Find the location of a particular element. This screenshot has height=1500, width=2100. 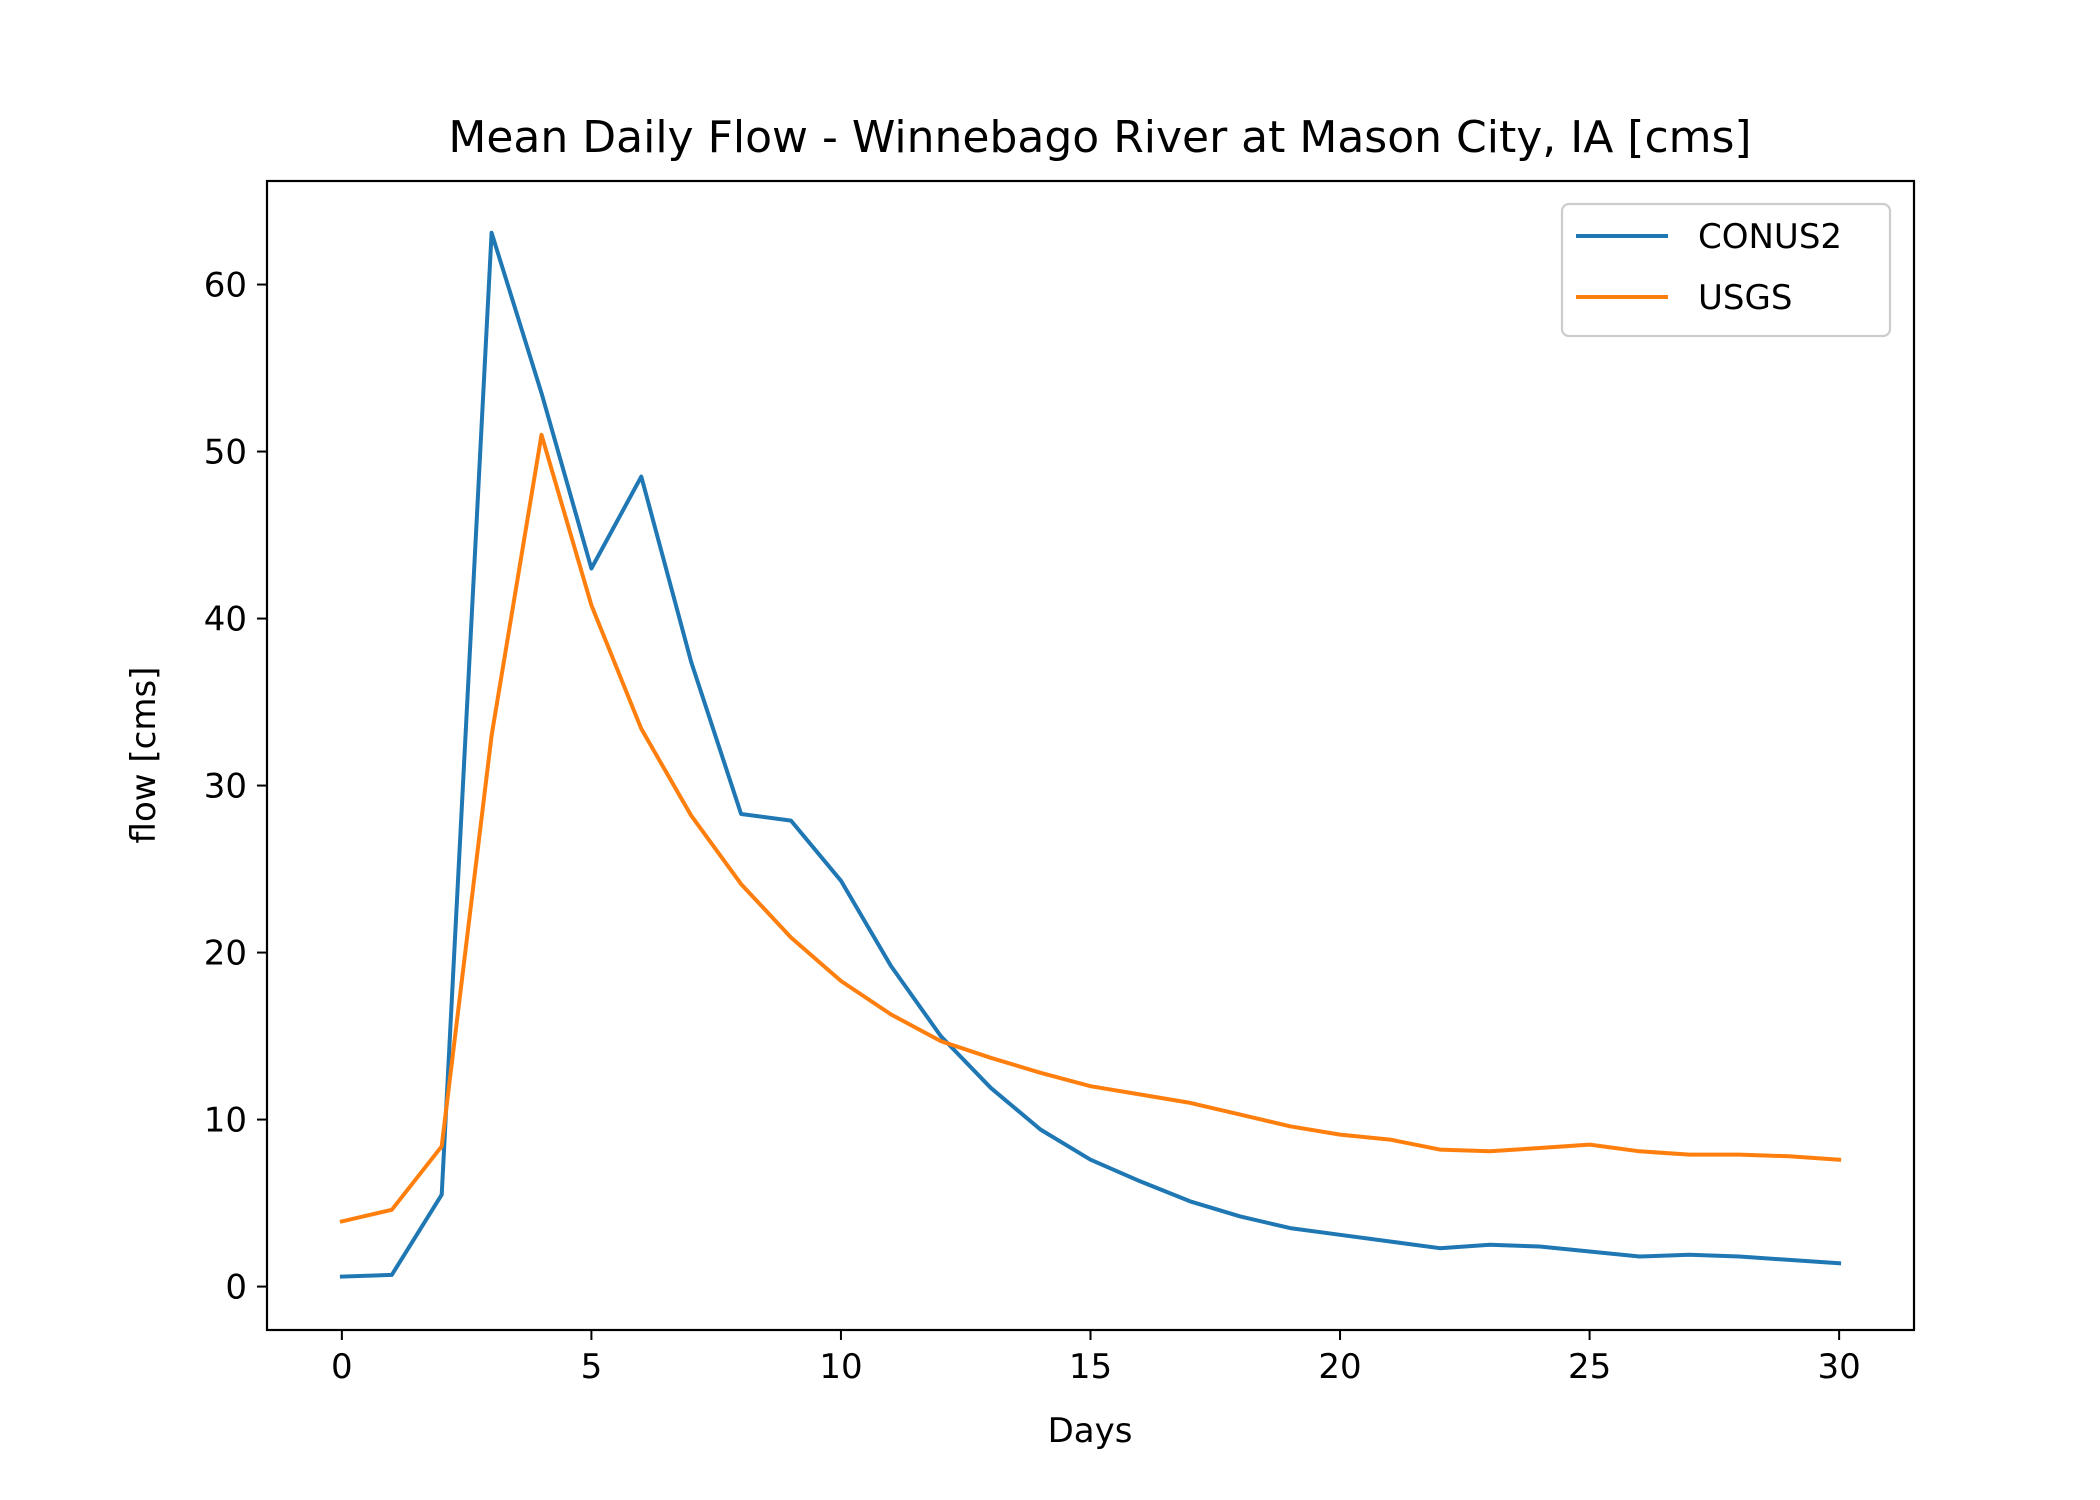

y-axis-label: flow [cms] is located at coordinates (144, 755).